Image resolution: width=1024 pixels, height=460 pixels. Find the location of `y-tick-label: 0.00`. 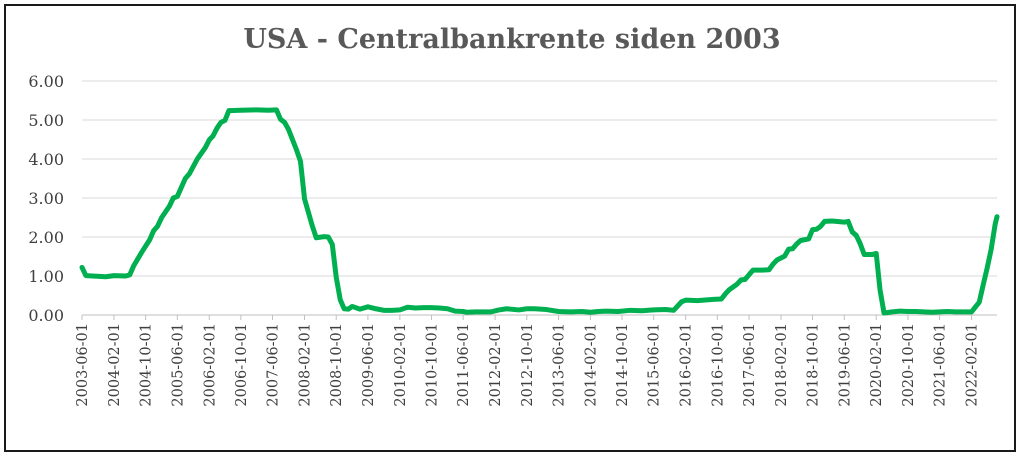

y-tick-label: 0.00 is located at coordinates (46, 315).